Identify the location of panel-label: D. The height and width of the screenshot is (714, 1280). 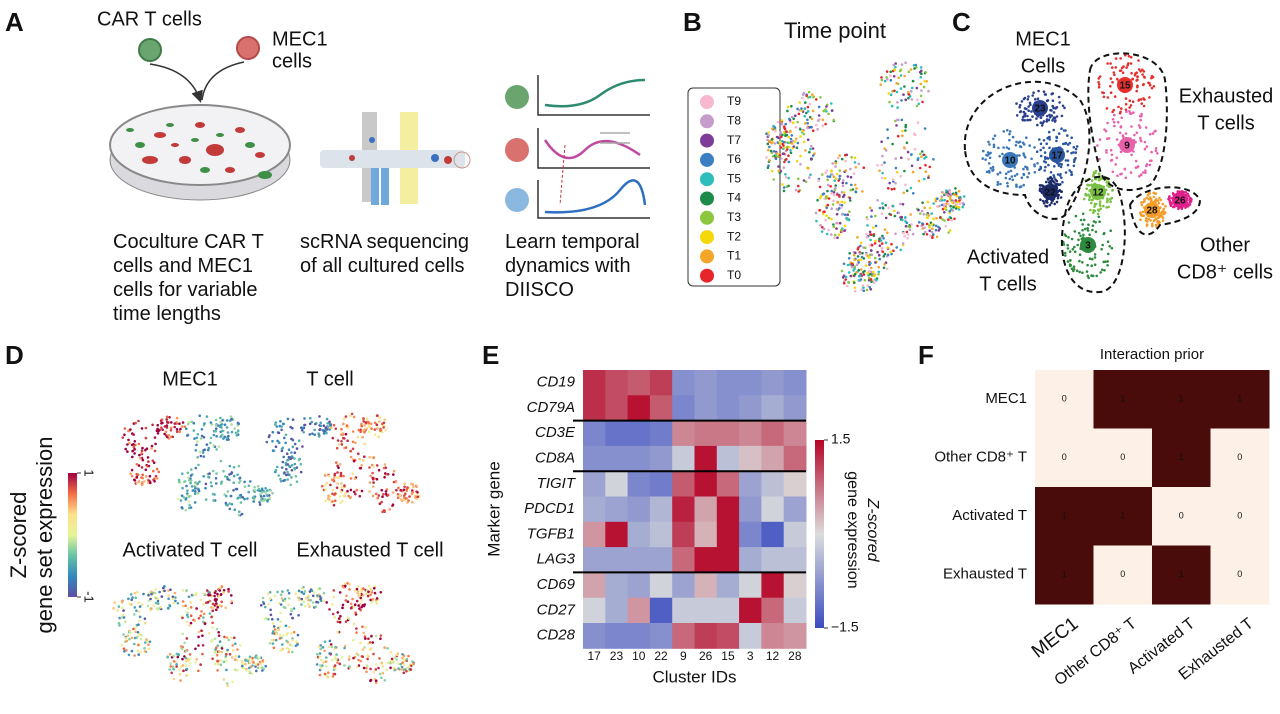
(14, 355).